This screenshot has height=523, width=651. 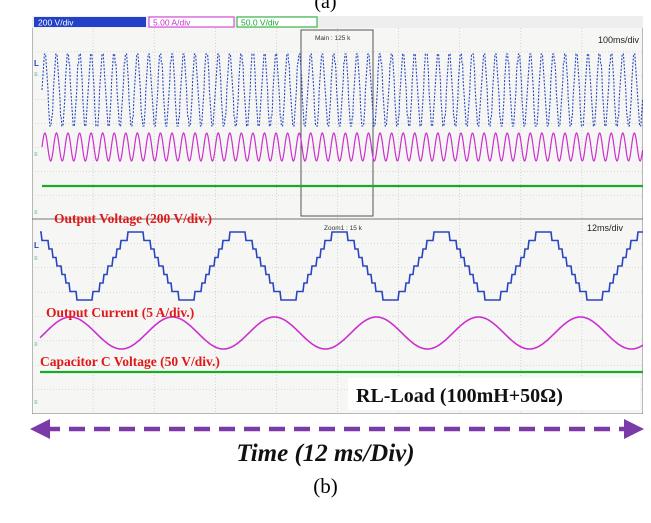 I want to click on ch-offset-mark-1: ≡, so click(x=36, y=75).